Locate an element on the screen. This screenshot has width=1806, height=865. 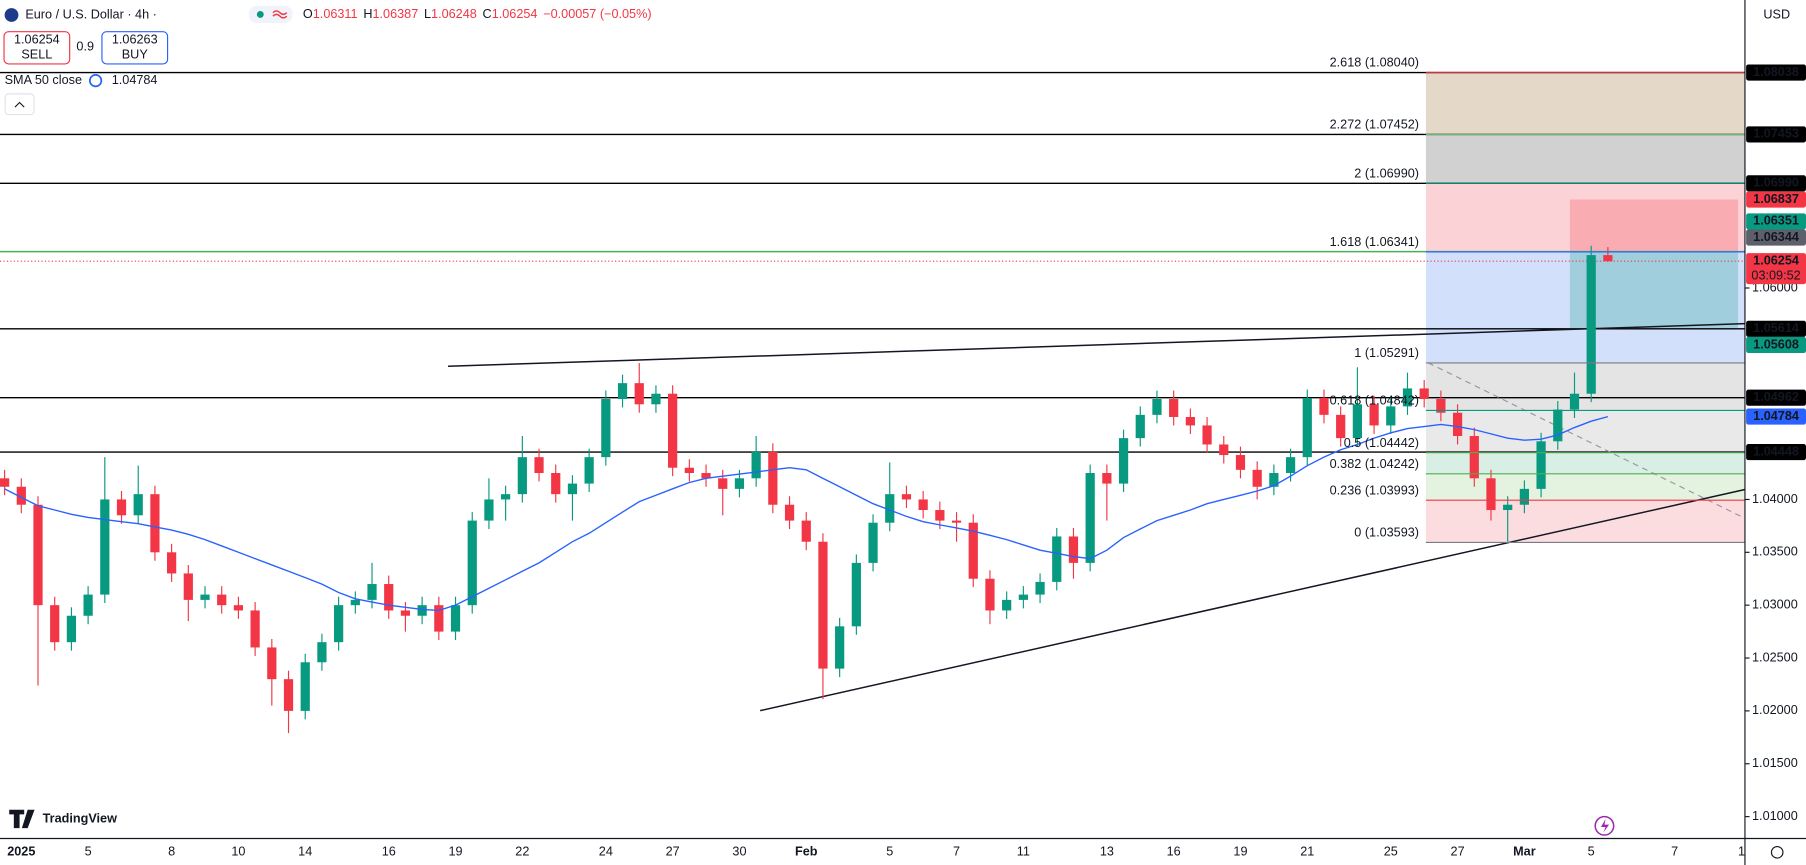
x-tick-label: 14 is located at coordinates (305, 852).